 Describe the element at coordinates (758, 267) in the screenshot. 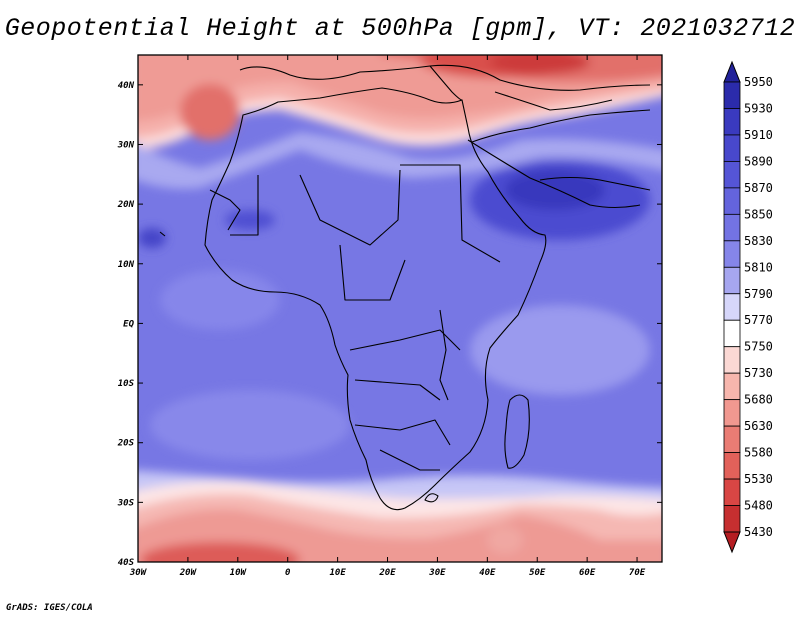

I see `colorbar-label: 5810` at that location.